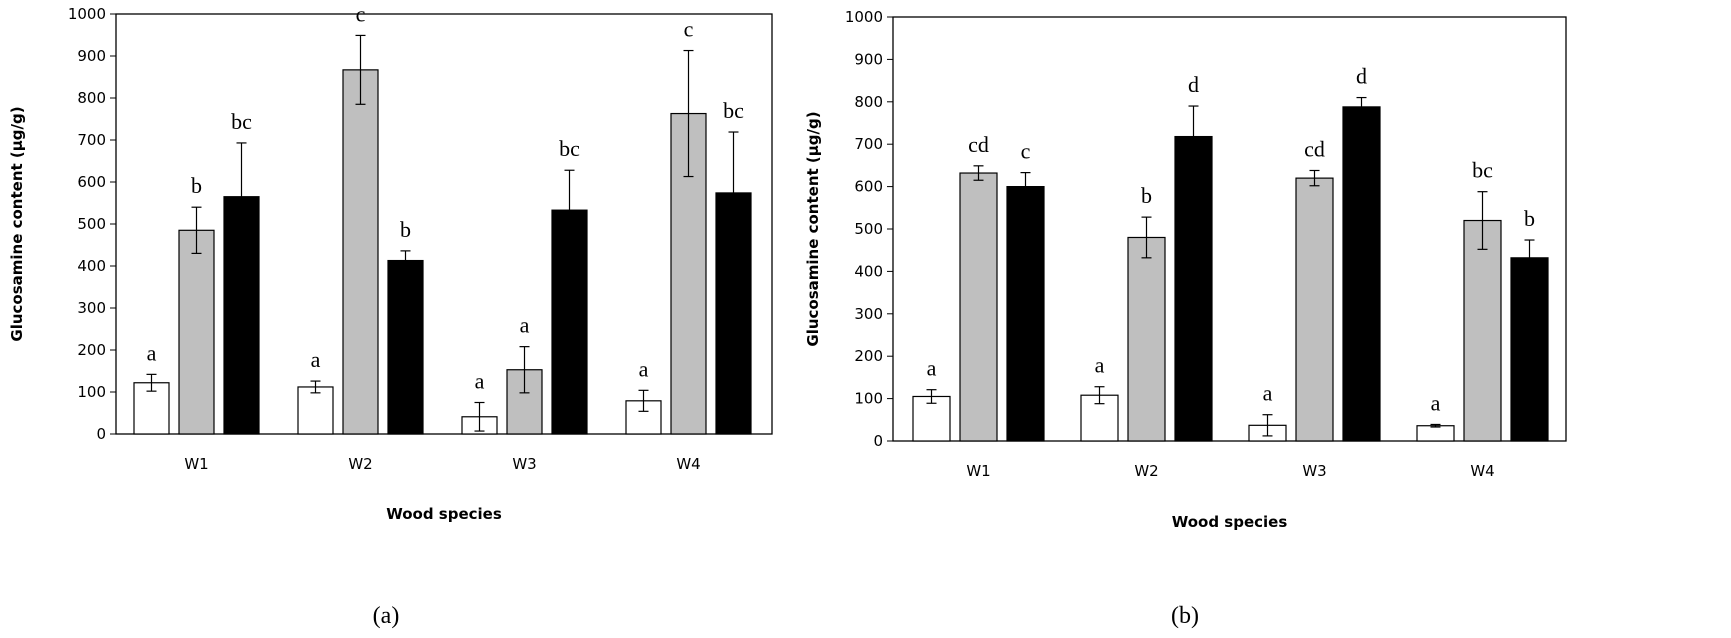  Describe the element at coordinates (386, 616) in the screenshot. I see `panel-caption: (a)` at that location.